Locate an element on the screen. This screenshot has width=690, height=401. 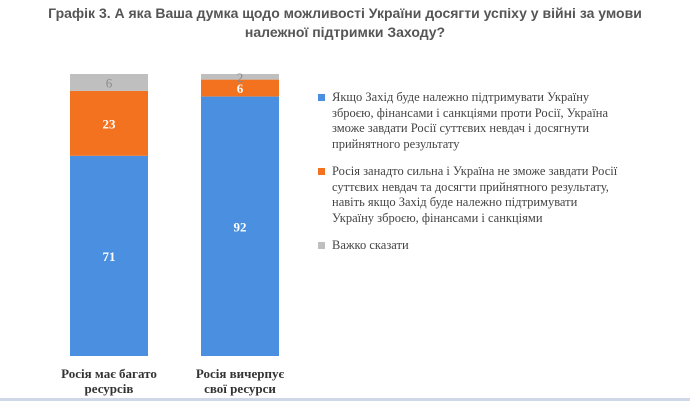
data-label-hard-to-say-1: 6 is located at coordinates (109, 83).